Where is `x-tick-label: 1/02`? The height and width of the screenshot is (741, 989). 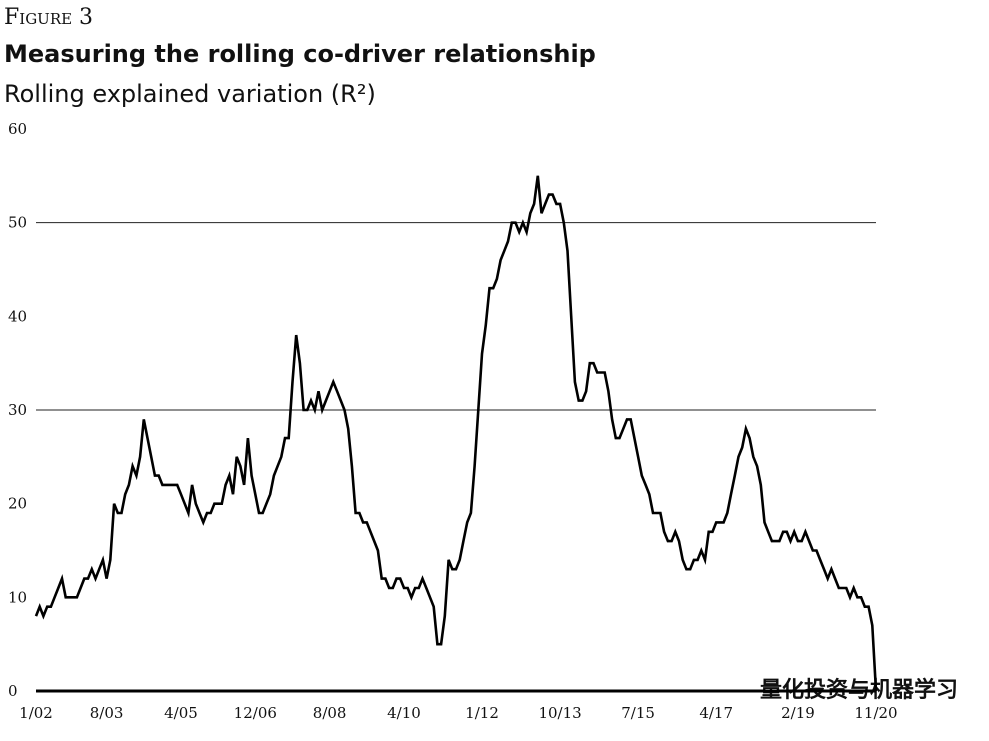 x-tick-label: 1/02 is located at coordinates (36, 713).